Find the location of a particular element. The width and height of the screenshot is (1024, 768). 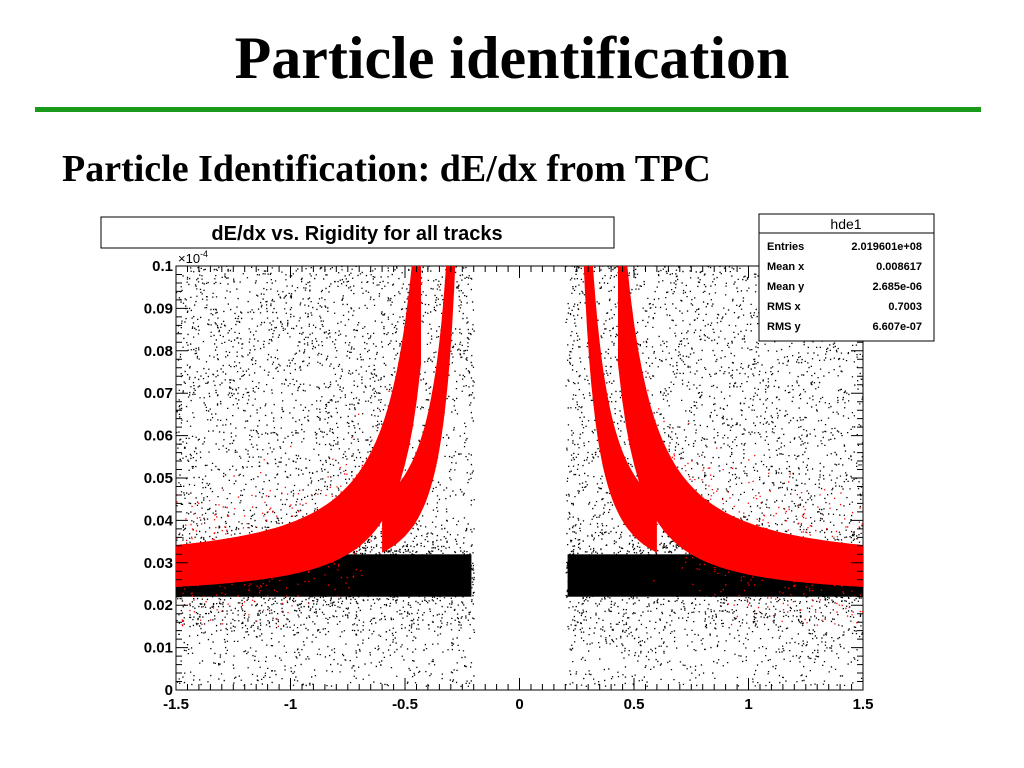

red-band-outer-right is located at coordinates (740, 426).